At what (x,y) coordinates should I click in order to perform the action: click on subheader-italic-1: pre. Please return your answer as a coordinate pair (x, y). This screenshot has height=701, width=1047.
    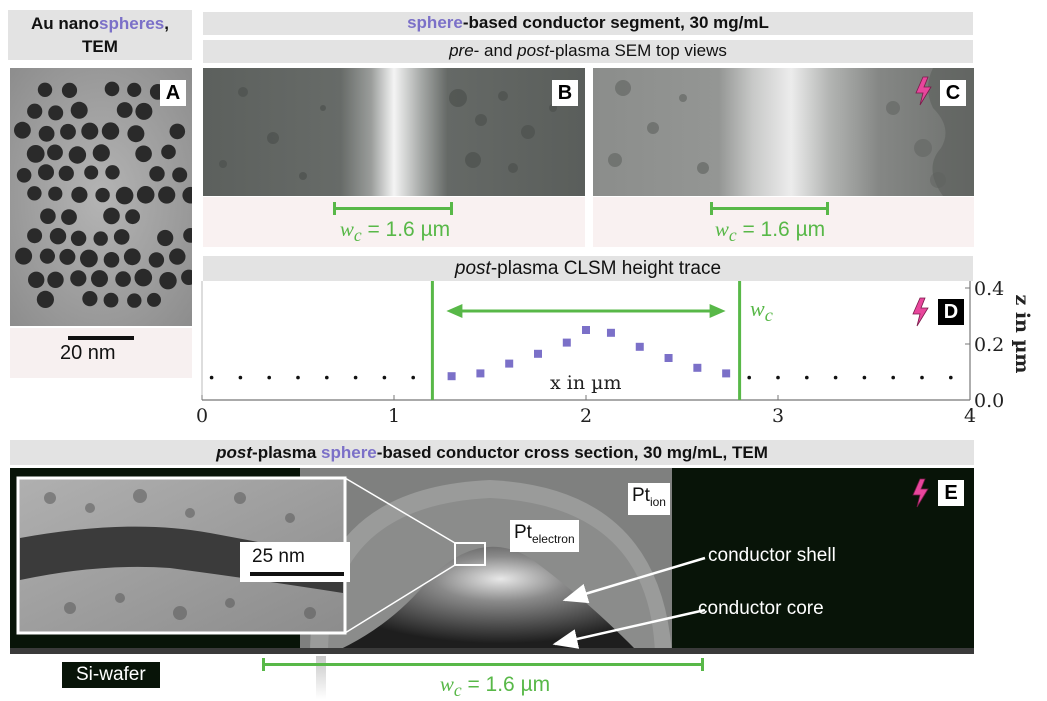
    Looking at the image, I should click on (461, 50).